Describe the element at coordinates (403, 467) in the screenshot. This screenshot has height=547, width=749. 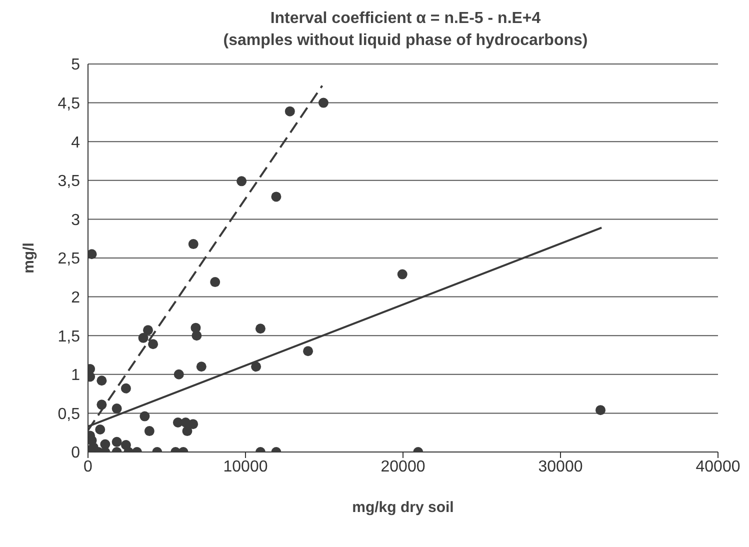
I see `x-tick-label: 20000` at that location.